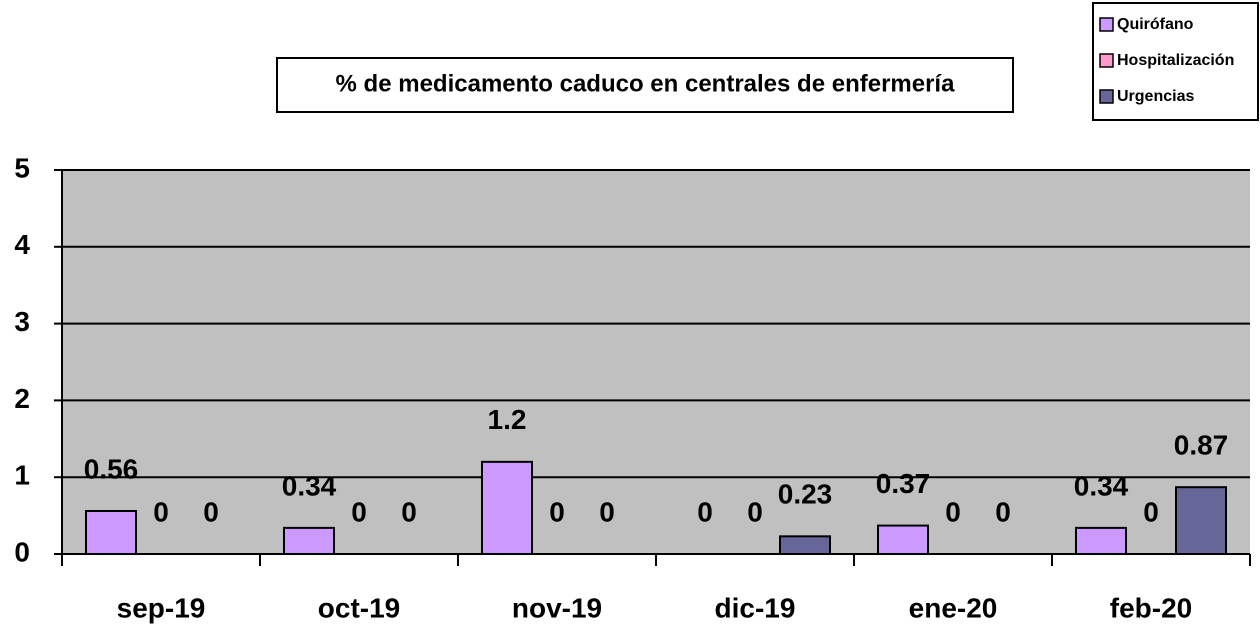 The height and width of the screenshot is (631, 1260). I want to click on x-tick-label: feb-20, so click(1151, 607).